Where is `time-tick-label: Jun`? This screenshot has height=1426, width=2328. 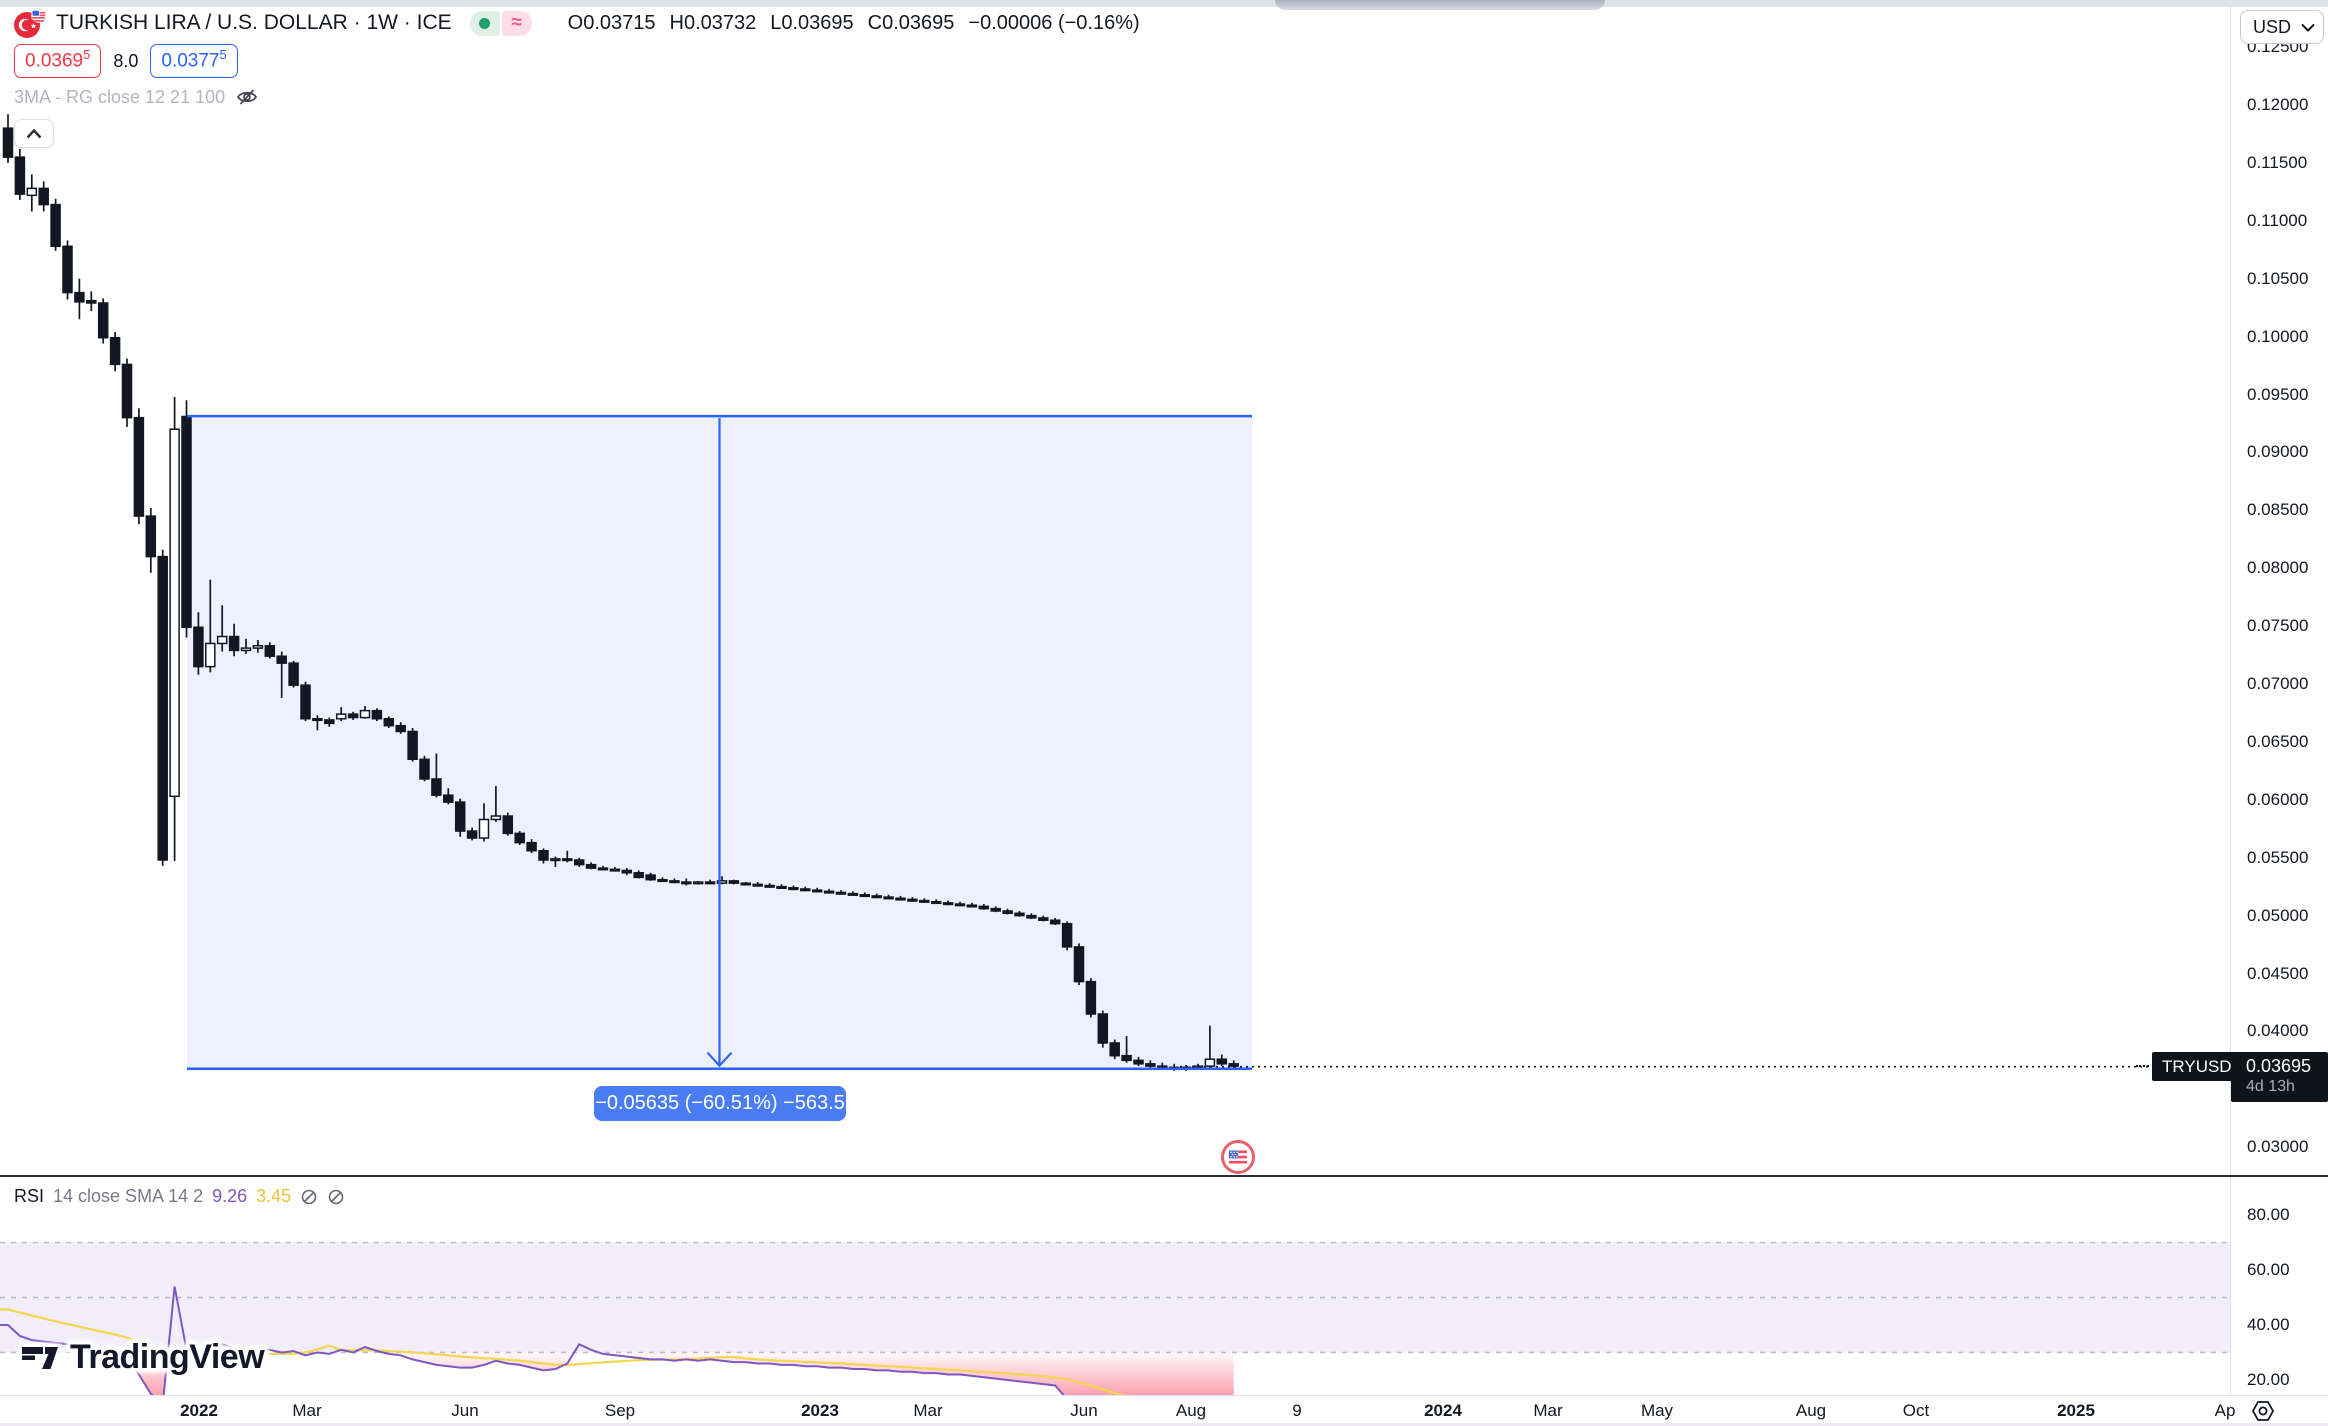
time-tick-label: Jun is located at coordinates (465, 1410).